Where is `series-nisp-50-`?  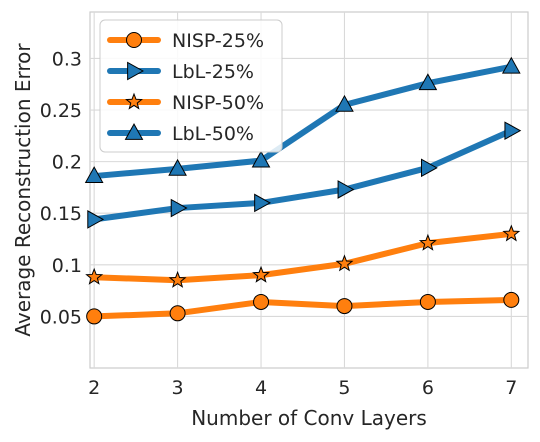 series-nisp-50- is located at coordinates (303, 256).